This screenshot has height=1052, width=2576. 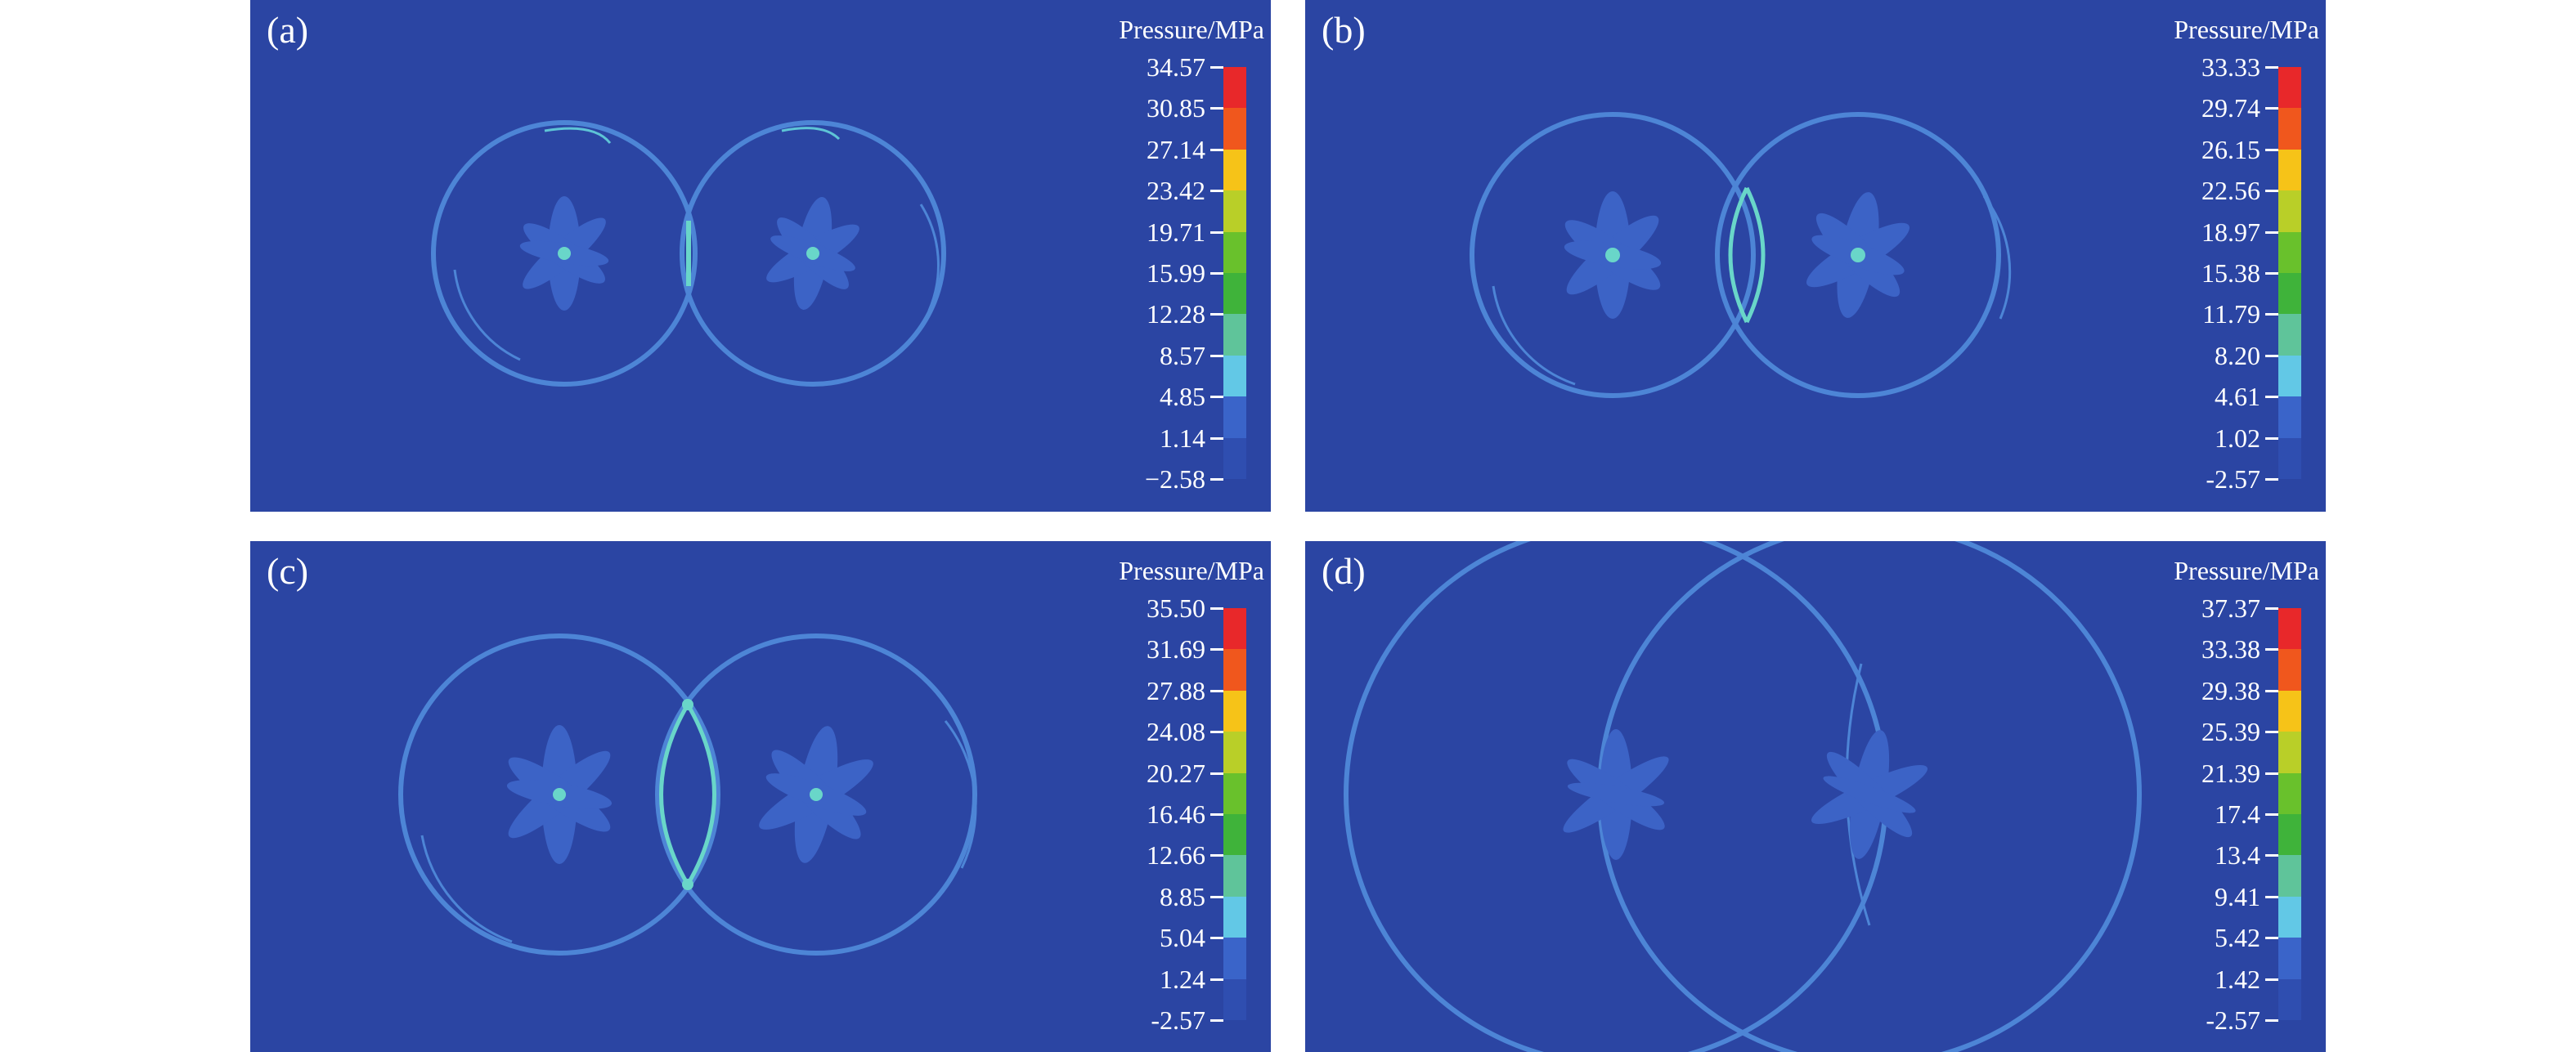 What do you see at coordinates (2230, 273) in the screenshot?
I see `colorbar-value: 15.38` at bounding box center [2230, 273].